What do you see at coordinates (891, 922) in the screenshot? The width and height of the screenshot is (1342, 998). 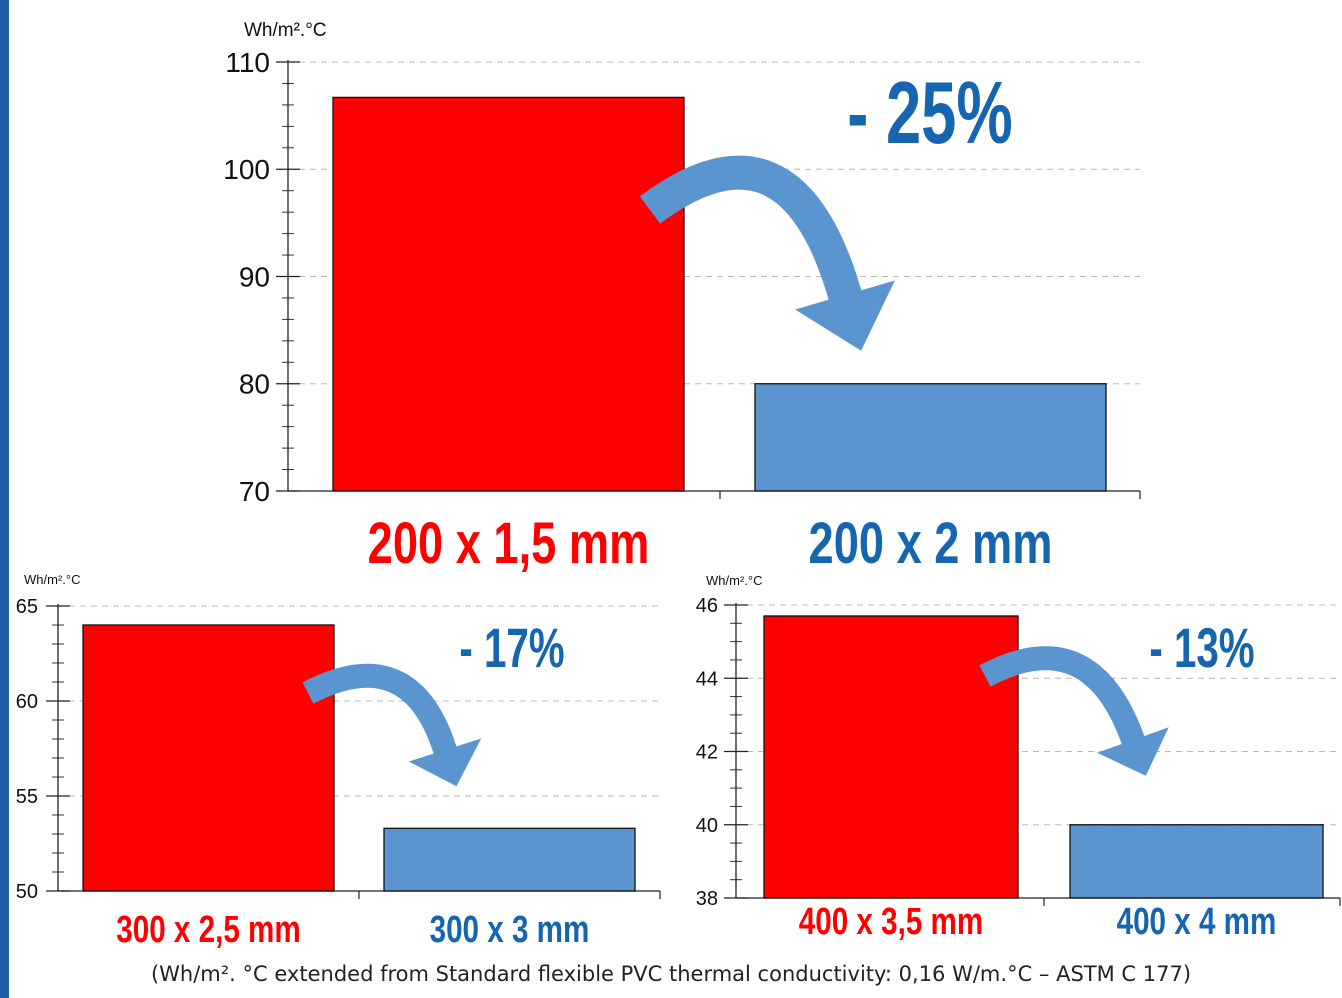 I see `category-label: 400 x 3,5 mm` at bounding box center [891, 922].